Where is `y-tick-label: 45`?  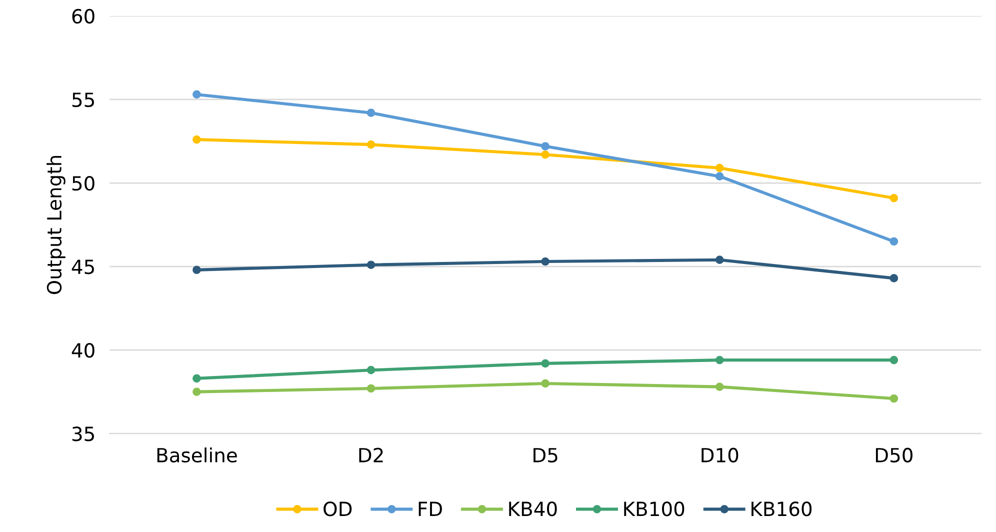
y-tick-label: 45 is located at coordinates (83, 267).